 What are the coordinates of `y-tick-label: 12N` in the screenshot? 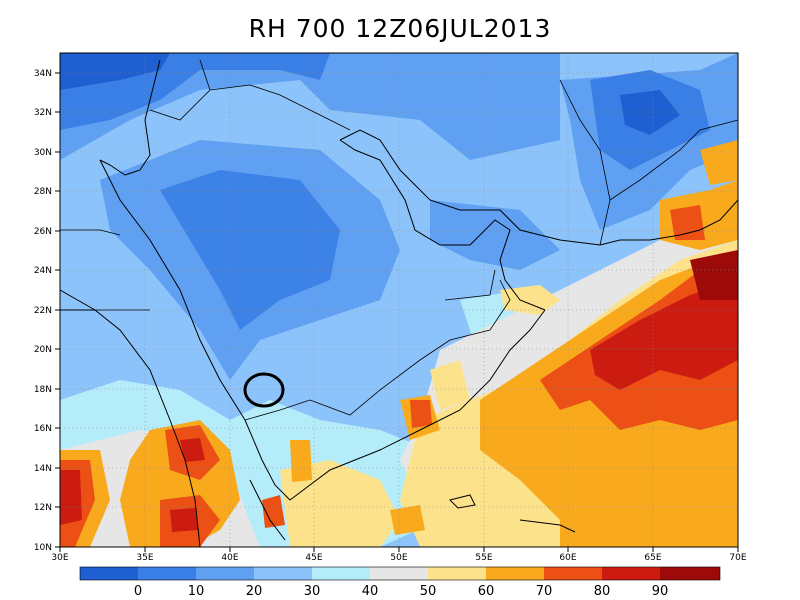 It's located at (43, 508).